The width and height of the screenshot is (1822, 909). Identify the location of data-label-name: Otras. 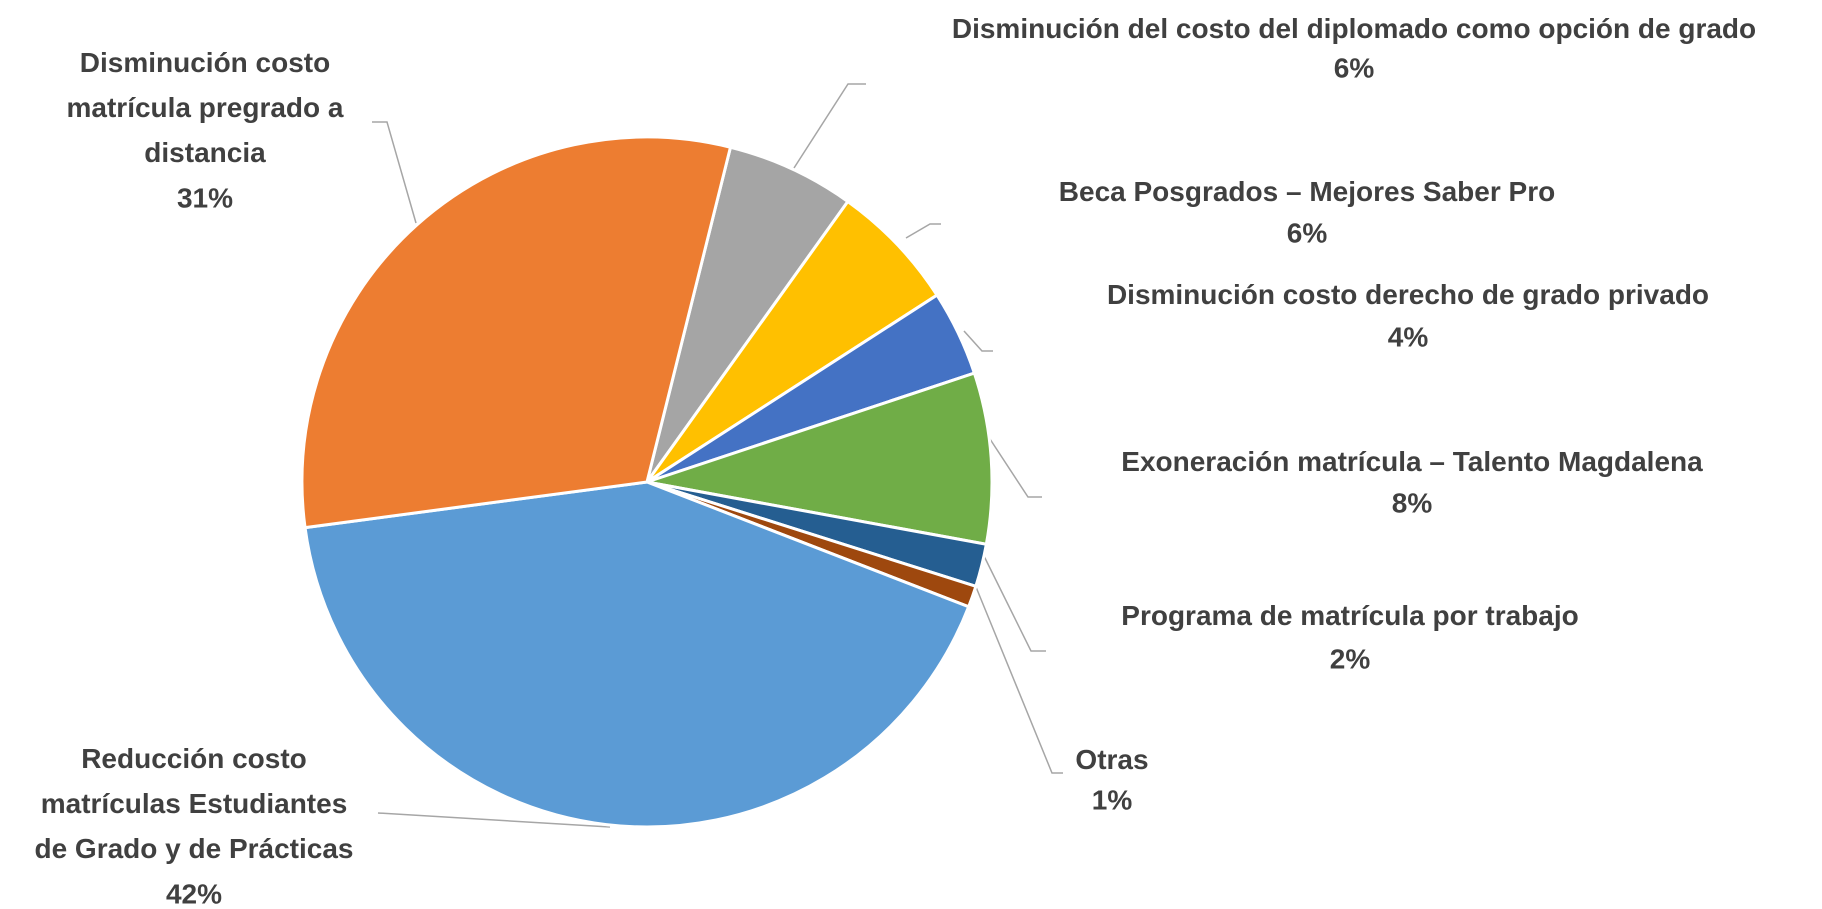
(1111, 759).